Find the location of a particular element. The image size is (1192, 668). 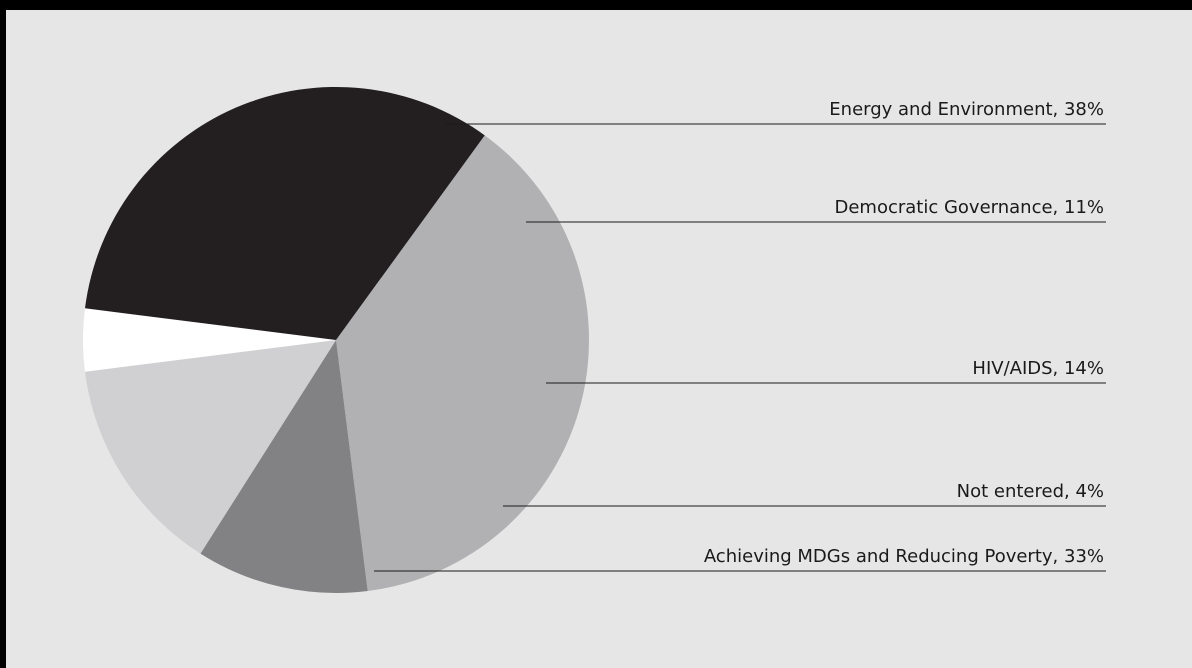

top-bar is located at coordinates (596, 5).